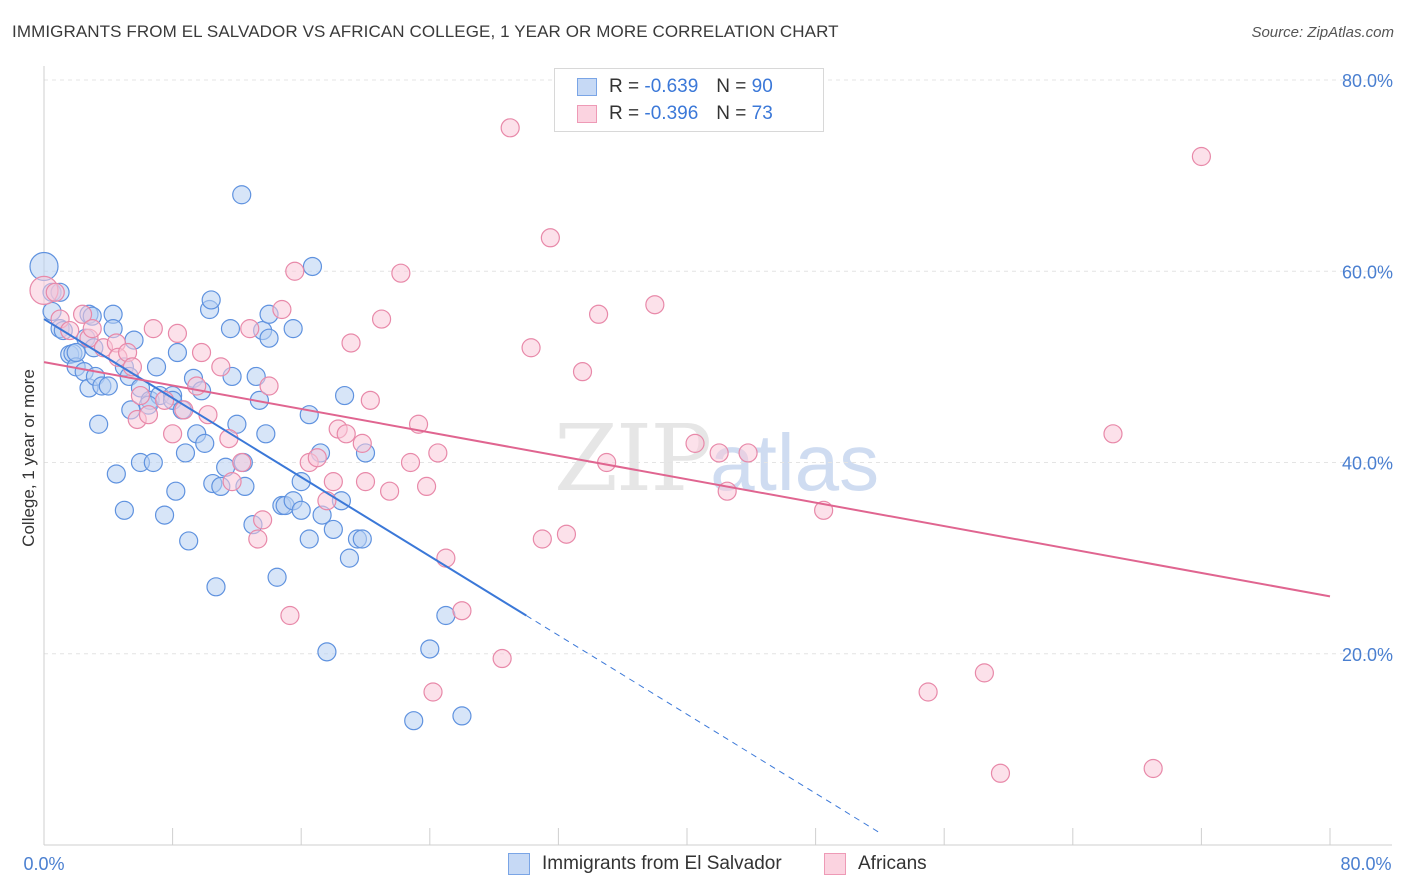 The image size is (1406, 892). Describe the element at coordinates (43, 864) in the screenshot. I see `x-tick-label: 0.0%` at that location.